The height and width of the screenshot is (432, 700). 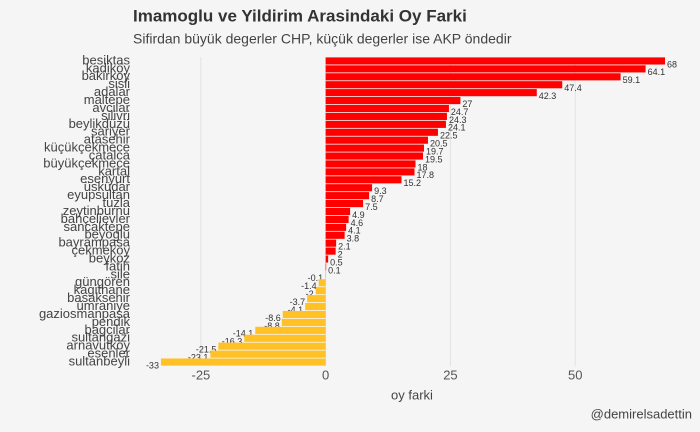 What do you see at coordinates (316, 278) in the screenshot?
I see `value-label: -0.1` at bounding box center [316, 278].